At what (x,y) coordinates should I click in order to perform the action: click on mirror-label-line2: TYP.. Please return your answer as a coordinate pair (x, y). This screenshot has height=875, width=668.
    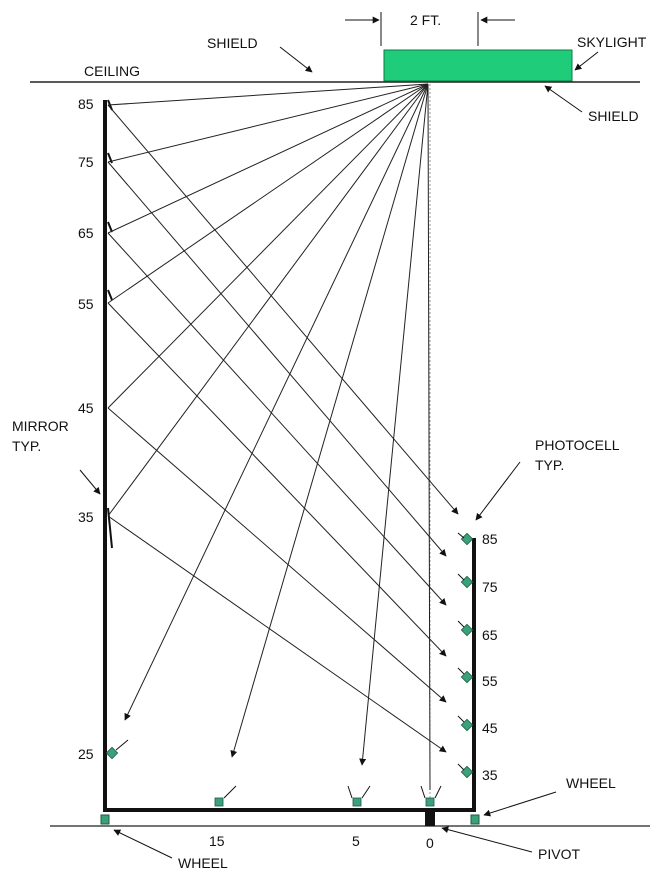
    Looking at the image, I should click on (26, 446).